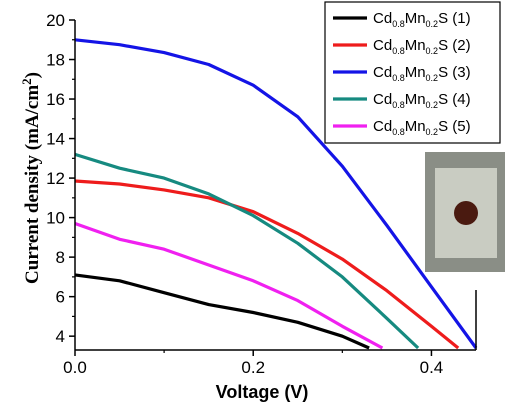  What do you see at coordinates (422, 46) in the screenshot?
I see `legend-label-2: Cd0.8Mn0.2S (2)` at bounding box center [422, 46].